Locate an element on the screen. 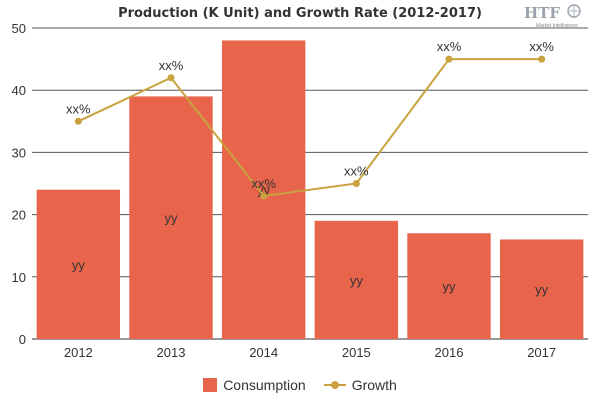  legend-label-growth: Growth is located at coordinates (374, 385).